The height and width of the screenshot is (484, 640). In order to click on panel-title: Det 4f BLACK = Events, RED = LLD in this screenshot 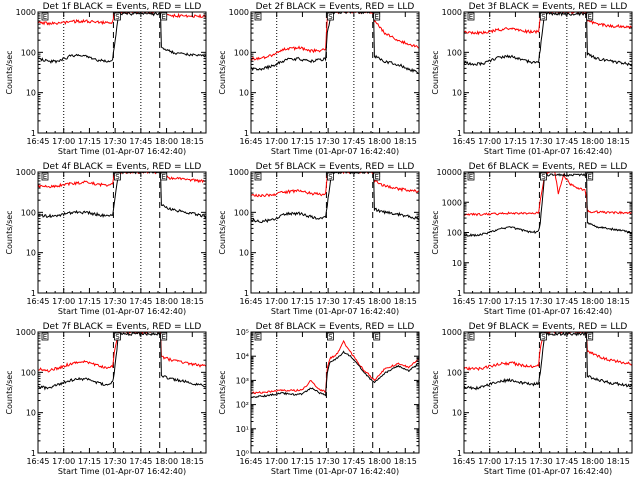, I will do `click(122, 167)`.